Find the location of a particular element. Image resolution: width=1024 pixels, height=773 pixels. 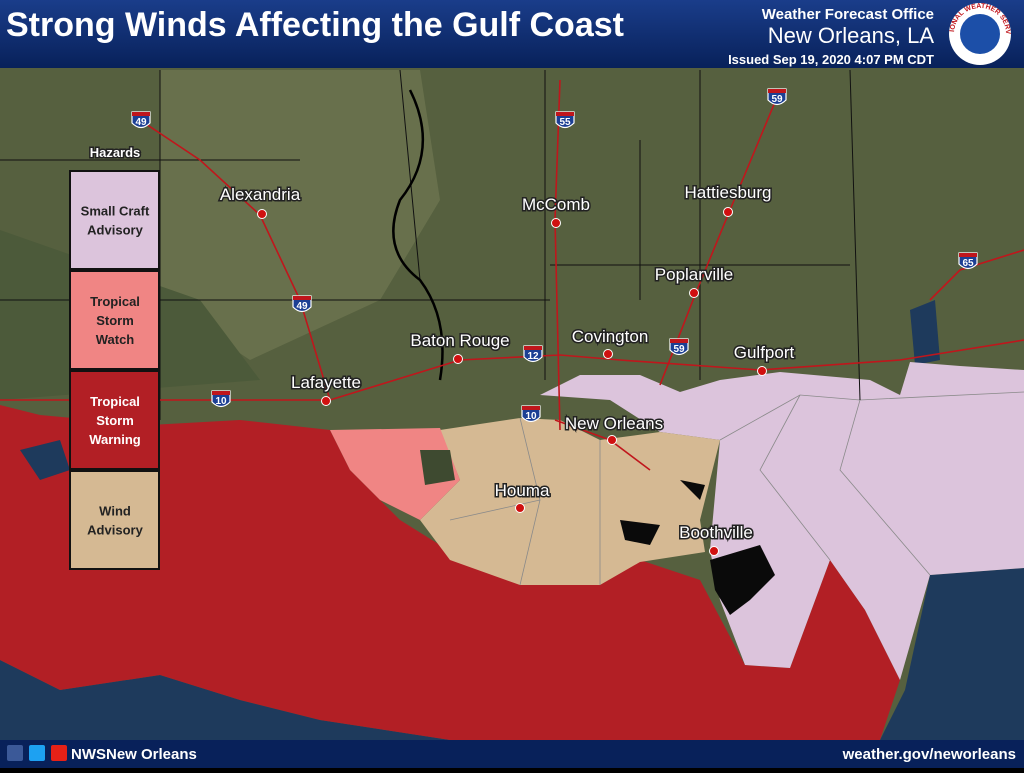

facebook-icon is located at coordinates (15, 753).